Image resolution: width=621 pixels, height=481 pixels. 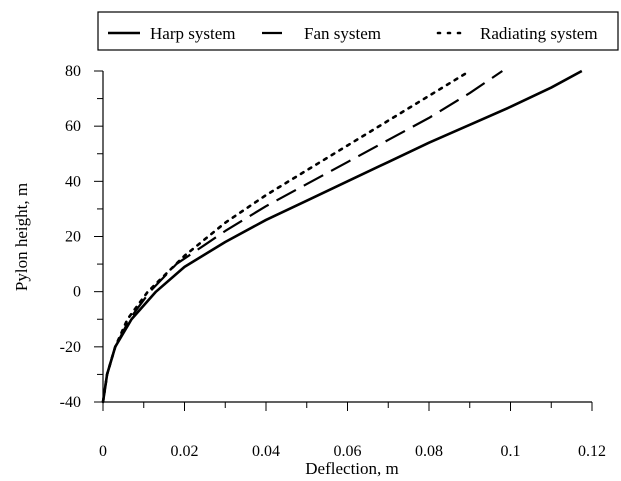 I want to click on y-tick-label: 20, so click(x=73, y=237).